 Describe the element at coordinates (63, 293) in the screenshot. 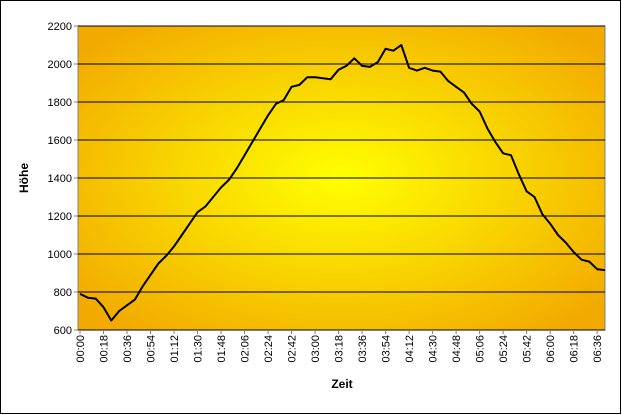

I see `y-tick-label: 800` at that location.